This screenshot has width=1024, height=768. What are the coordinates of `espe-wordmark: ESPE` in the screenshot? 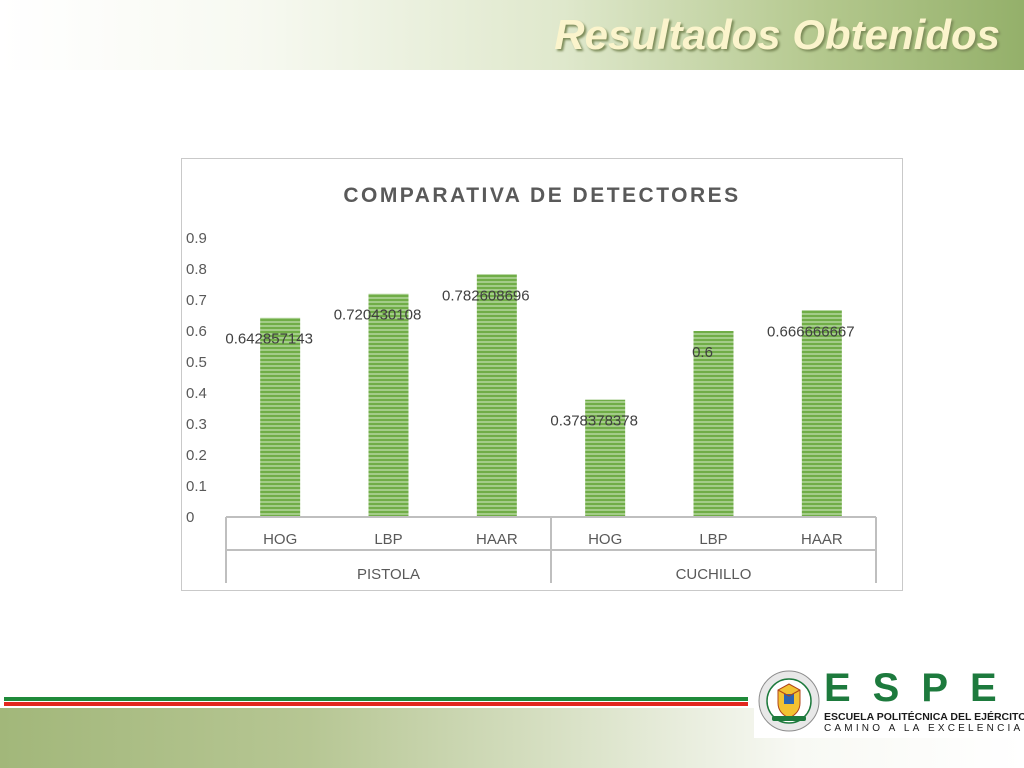 It's located at (921, 688).